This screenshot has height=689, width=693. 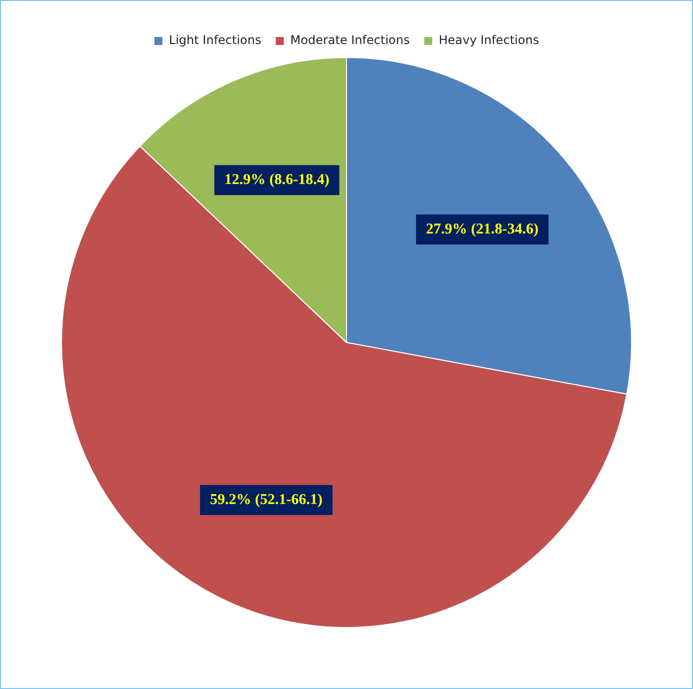 I want to click on data-label: 59.2% (52.1-66.1), so click(x=266, y=500).